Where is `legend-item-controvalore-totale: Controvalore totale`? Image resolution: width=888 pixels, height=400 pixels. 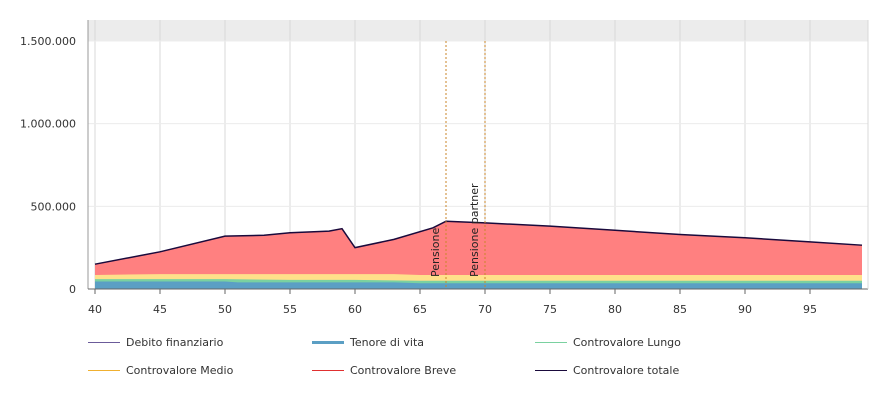 legend-item-controvalore-totale: Controvalore totale is located at coordinates (607, 370).